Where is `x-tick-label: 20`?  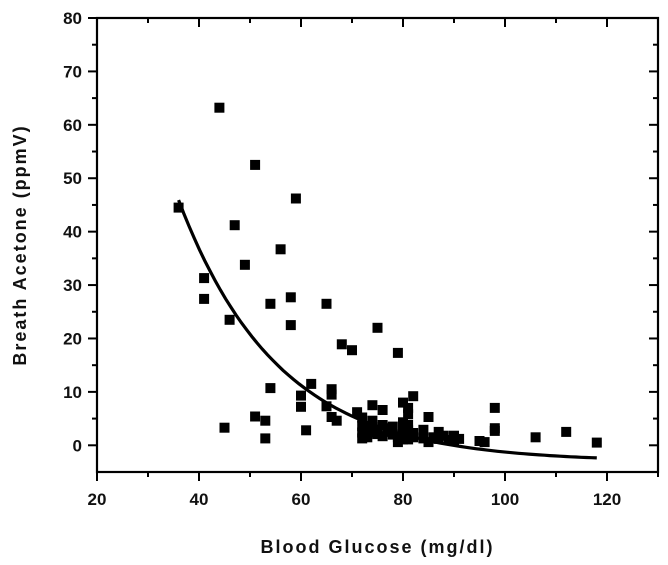 x-tick-label: 20 is located at coordinates (97, 499).